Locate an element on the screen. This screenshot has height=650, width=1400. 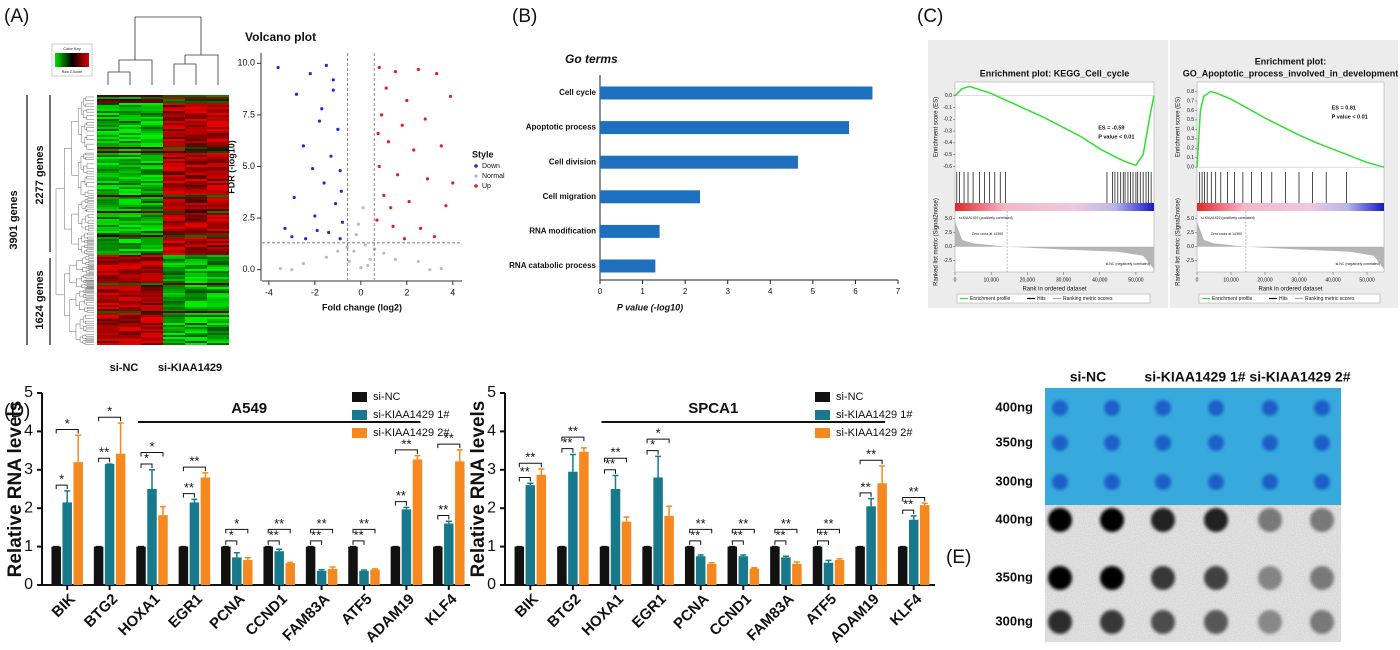
legend-label: si-KIAA1429 1# is located at coordinates (411, 415).